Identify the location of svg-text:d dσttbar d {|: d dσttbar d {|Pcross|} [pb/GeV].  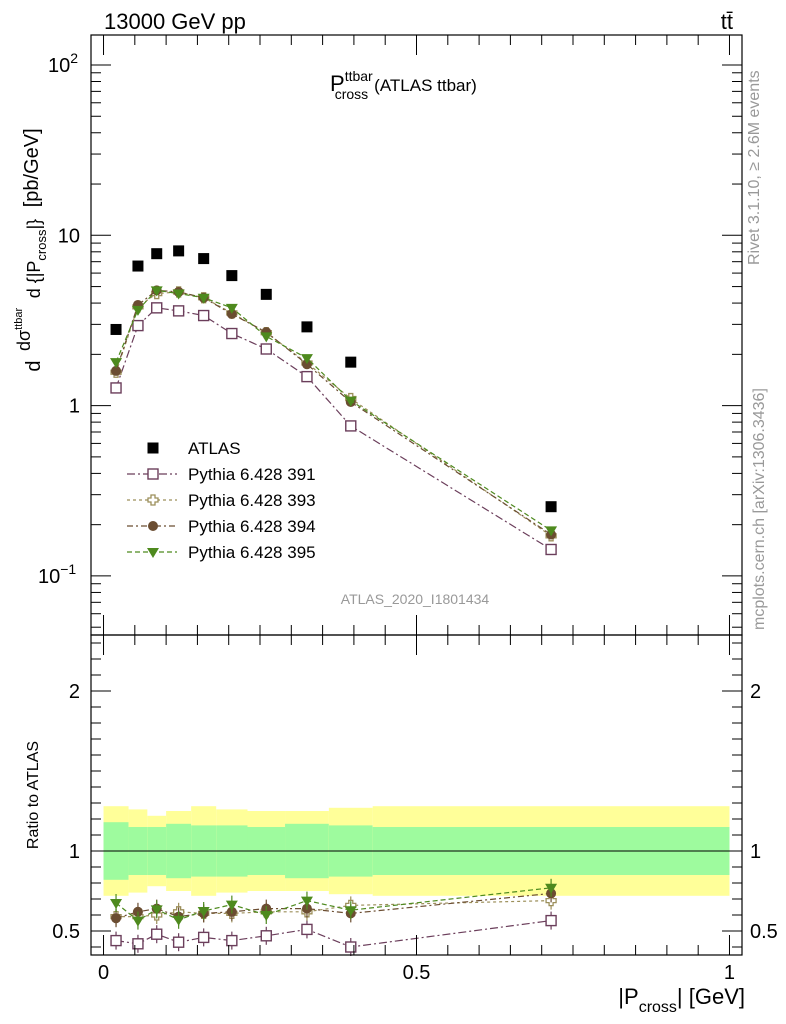
(27, 249).